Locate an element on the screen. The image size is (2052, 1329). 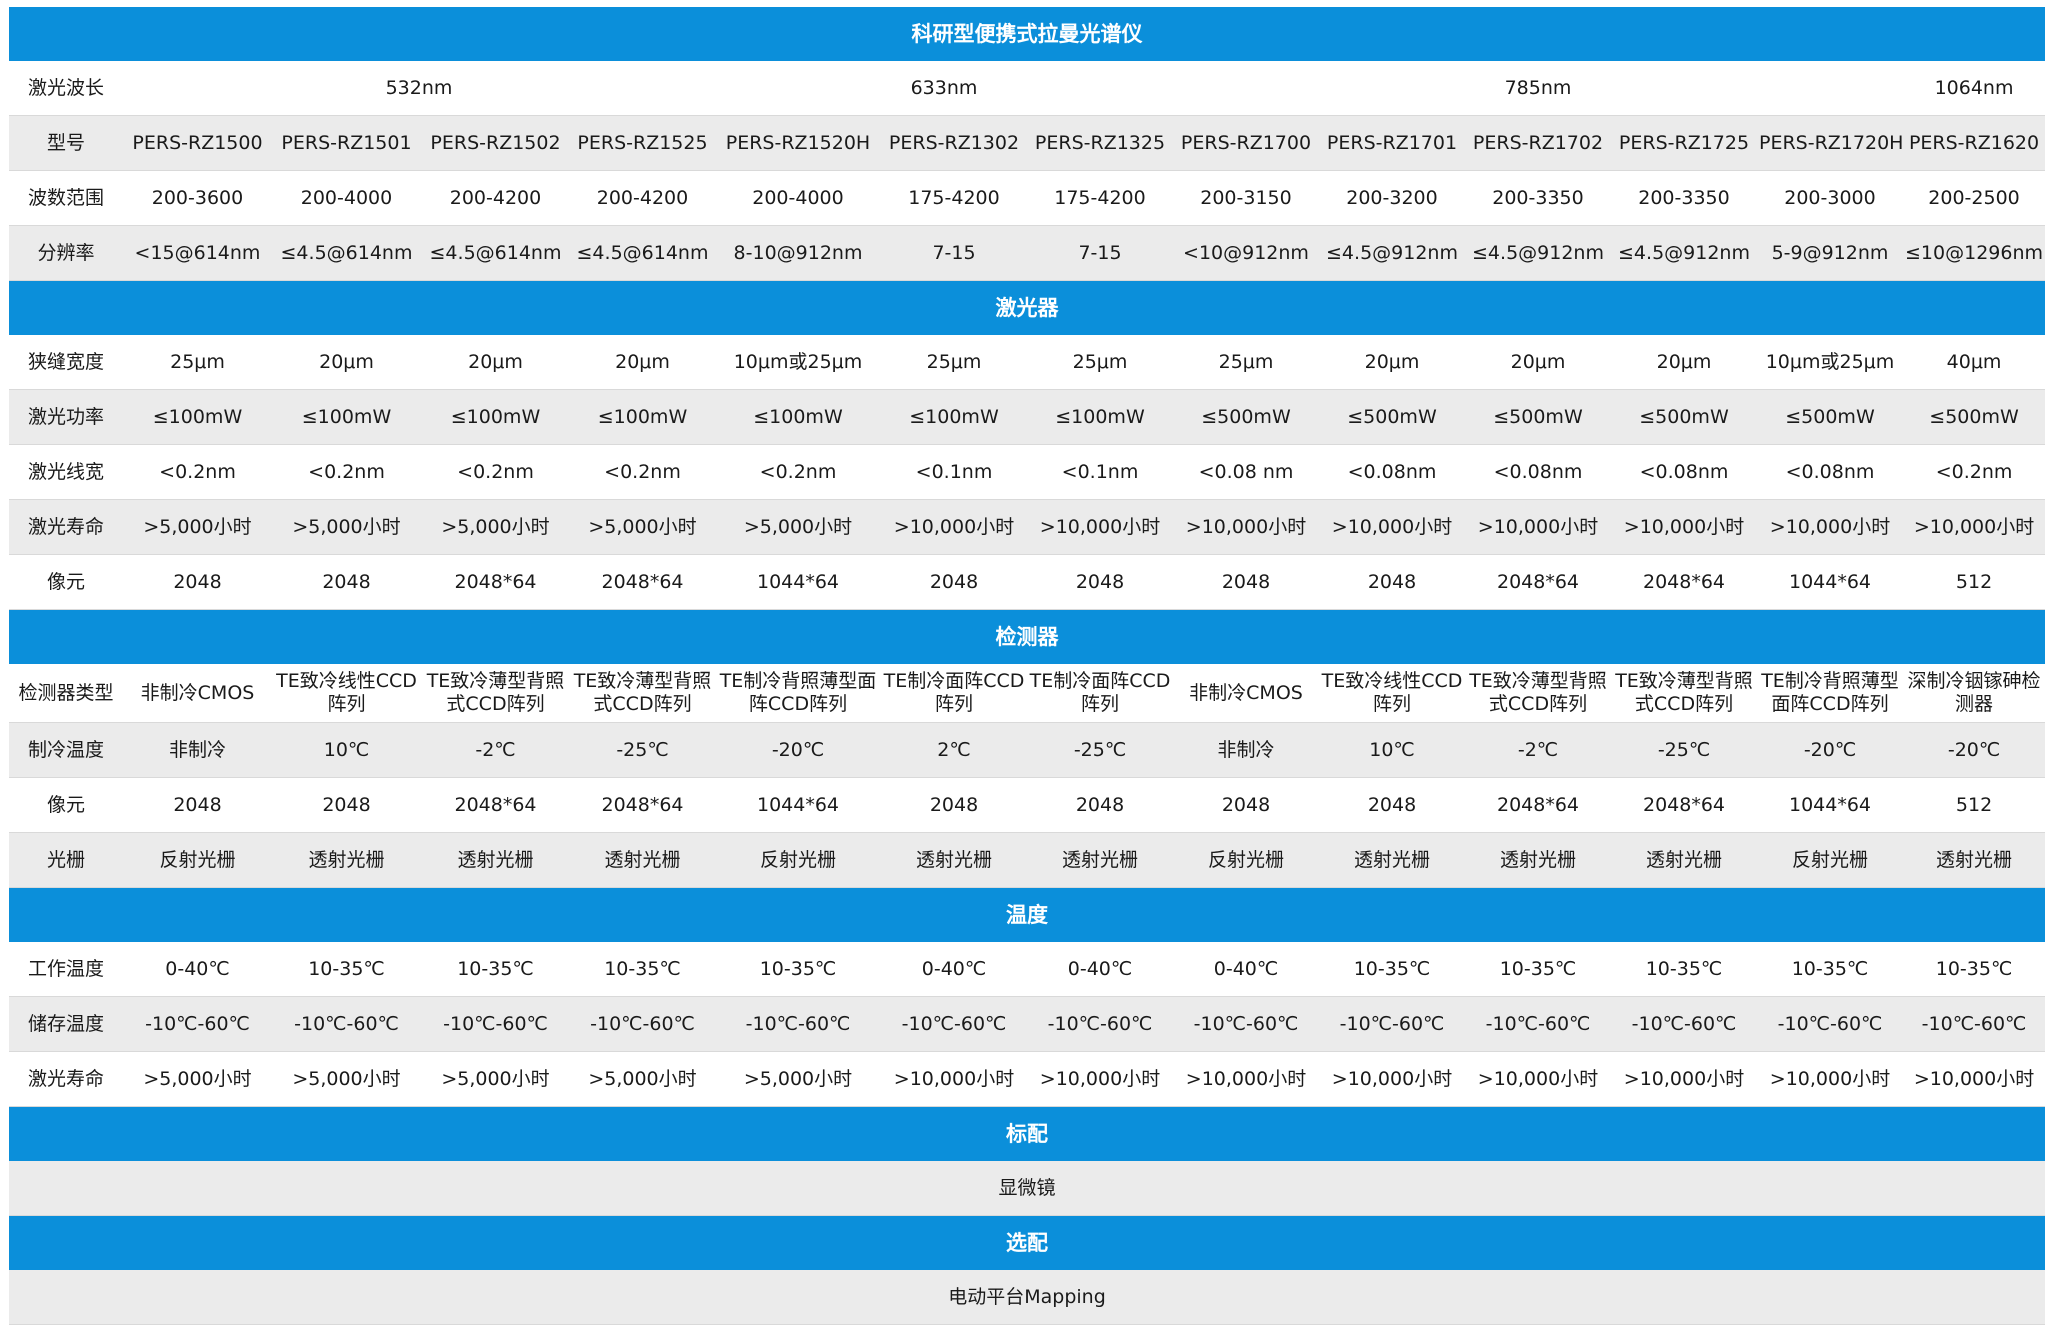
section-standard: 标配 is located at coordinates (1027, 1133).